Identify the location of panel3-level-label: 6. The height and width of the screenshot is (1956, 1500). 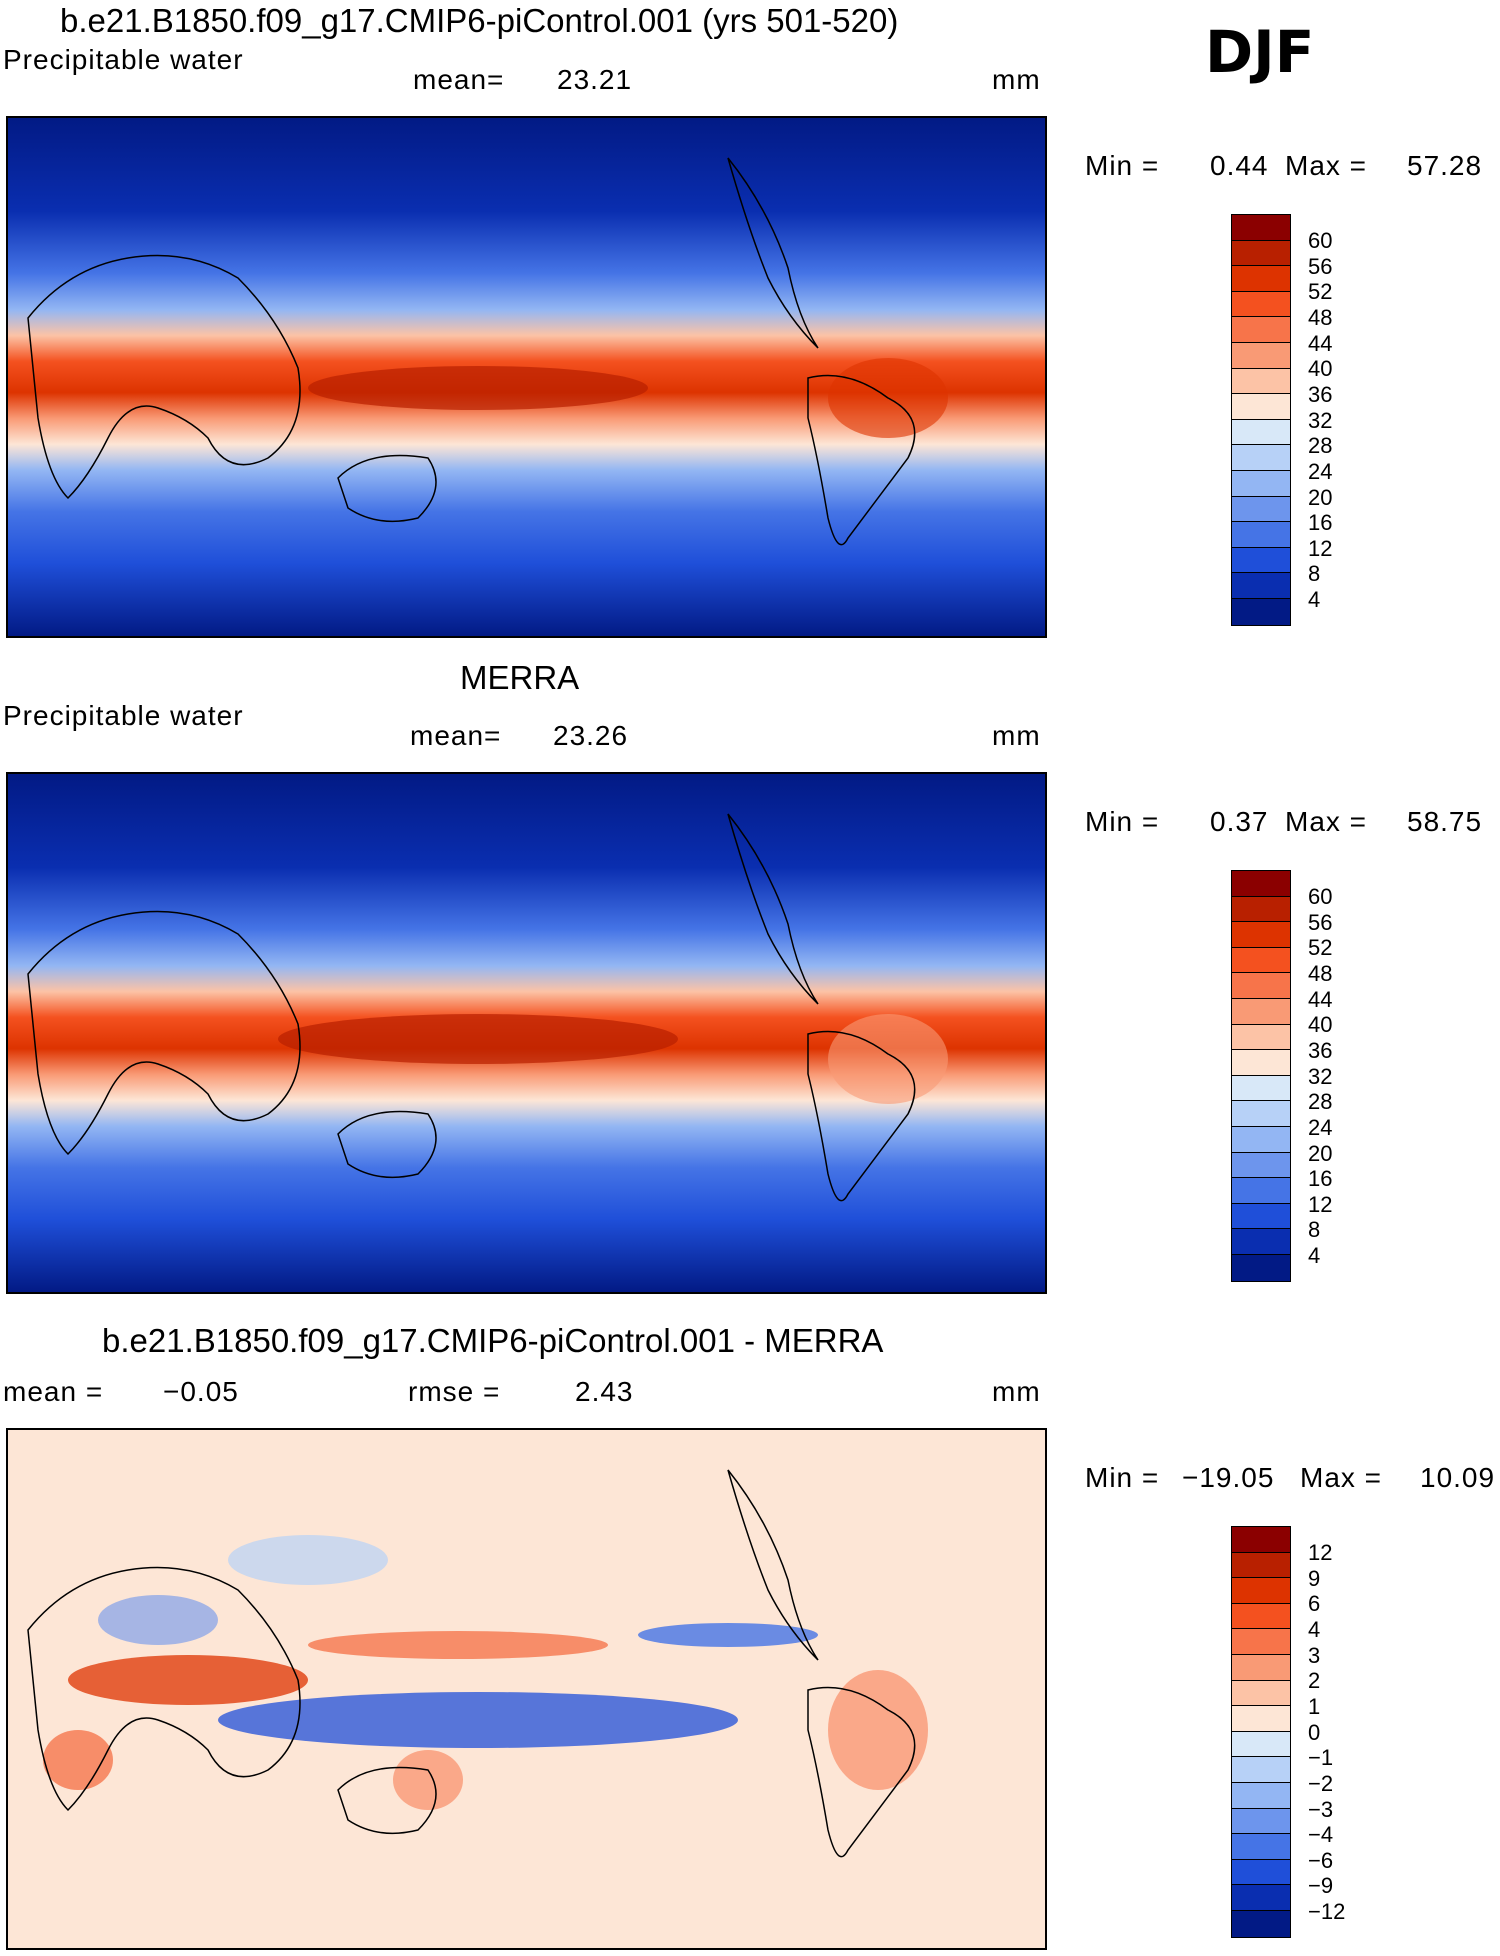
(1314, 1603).